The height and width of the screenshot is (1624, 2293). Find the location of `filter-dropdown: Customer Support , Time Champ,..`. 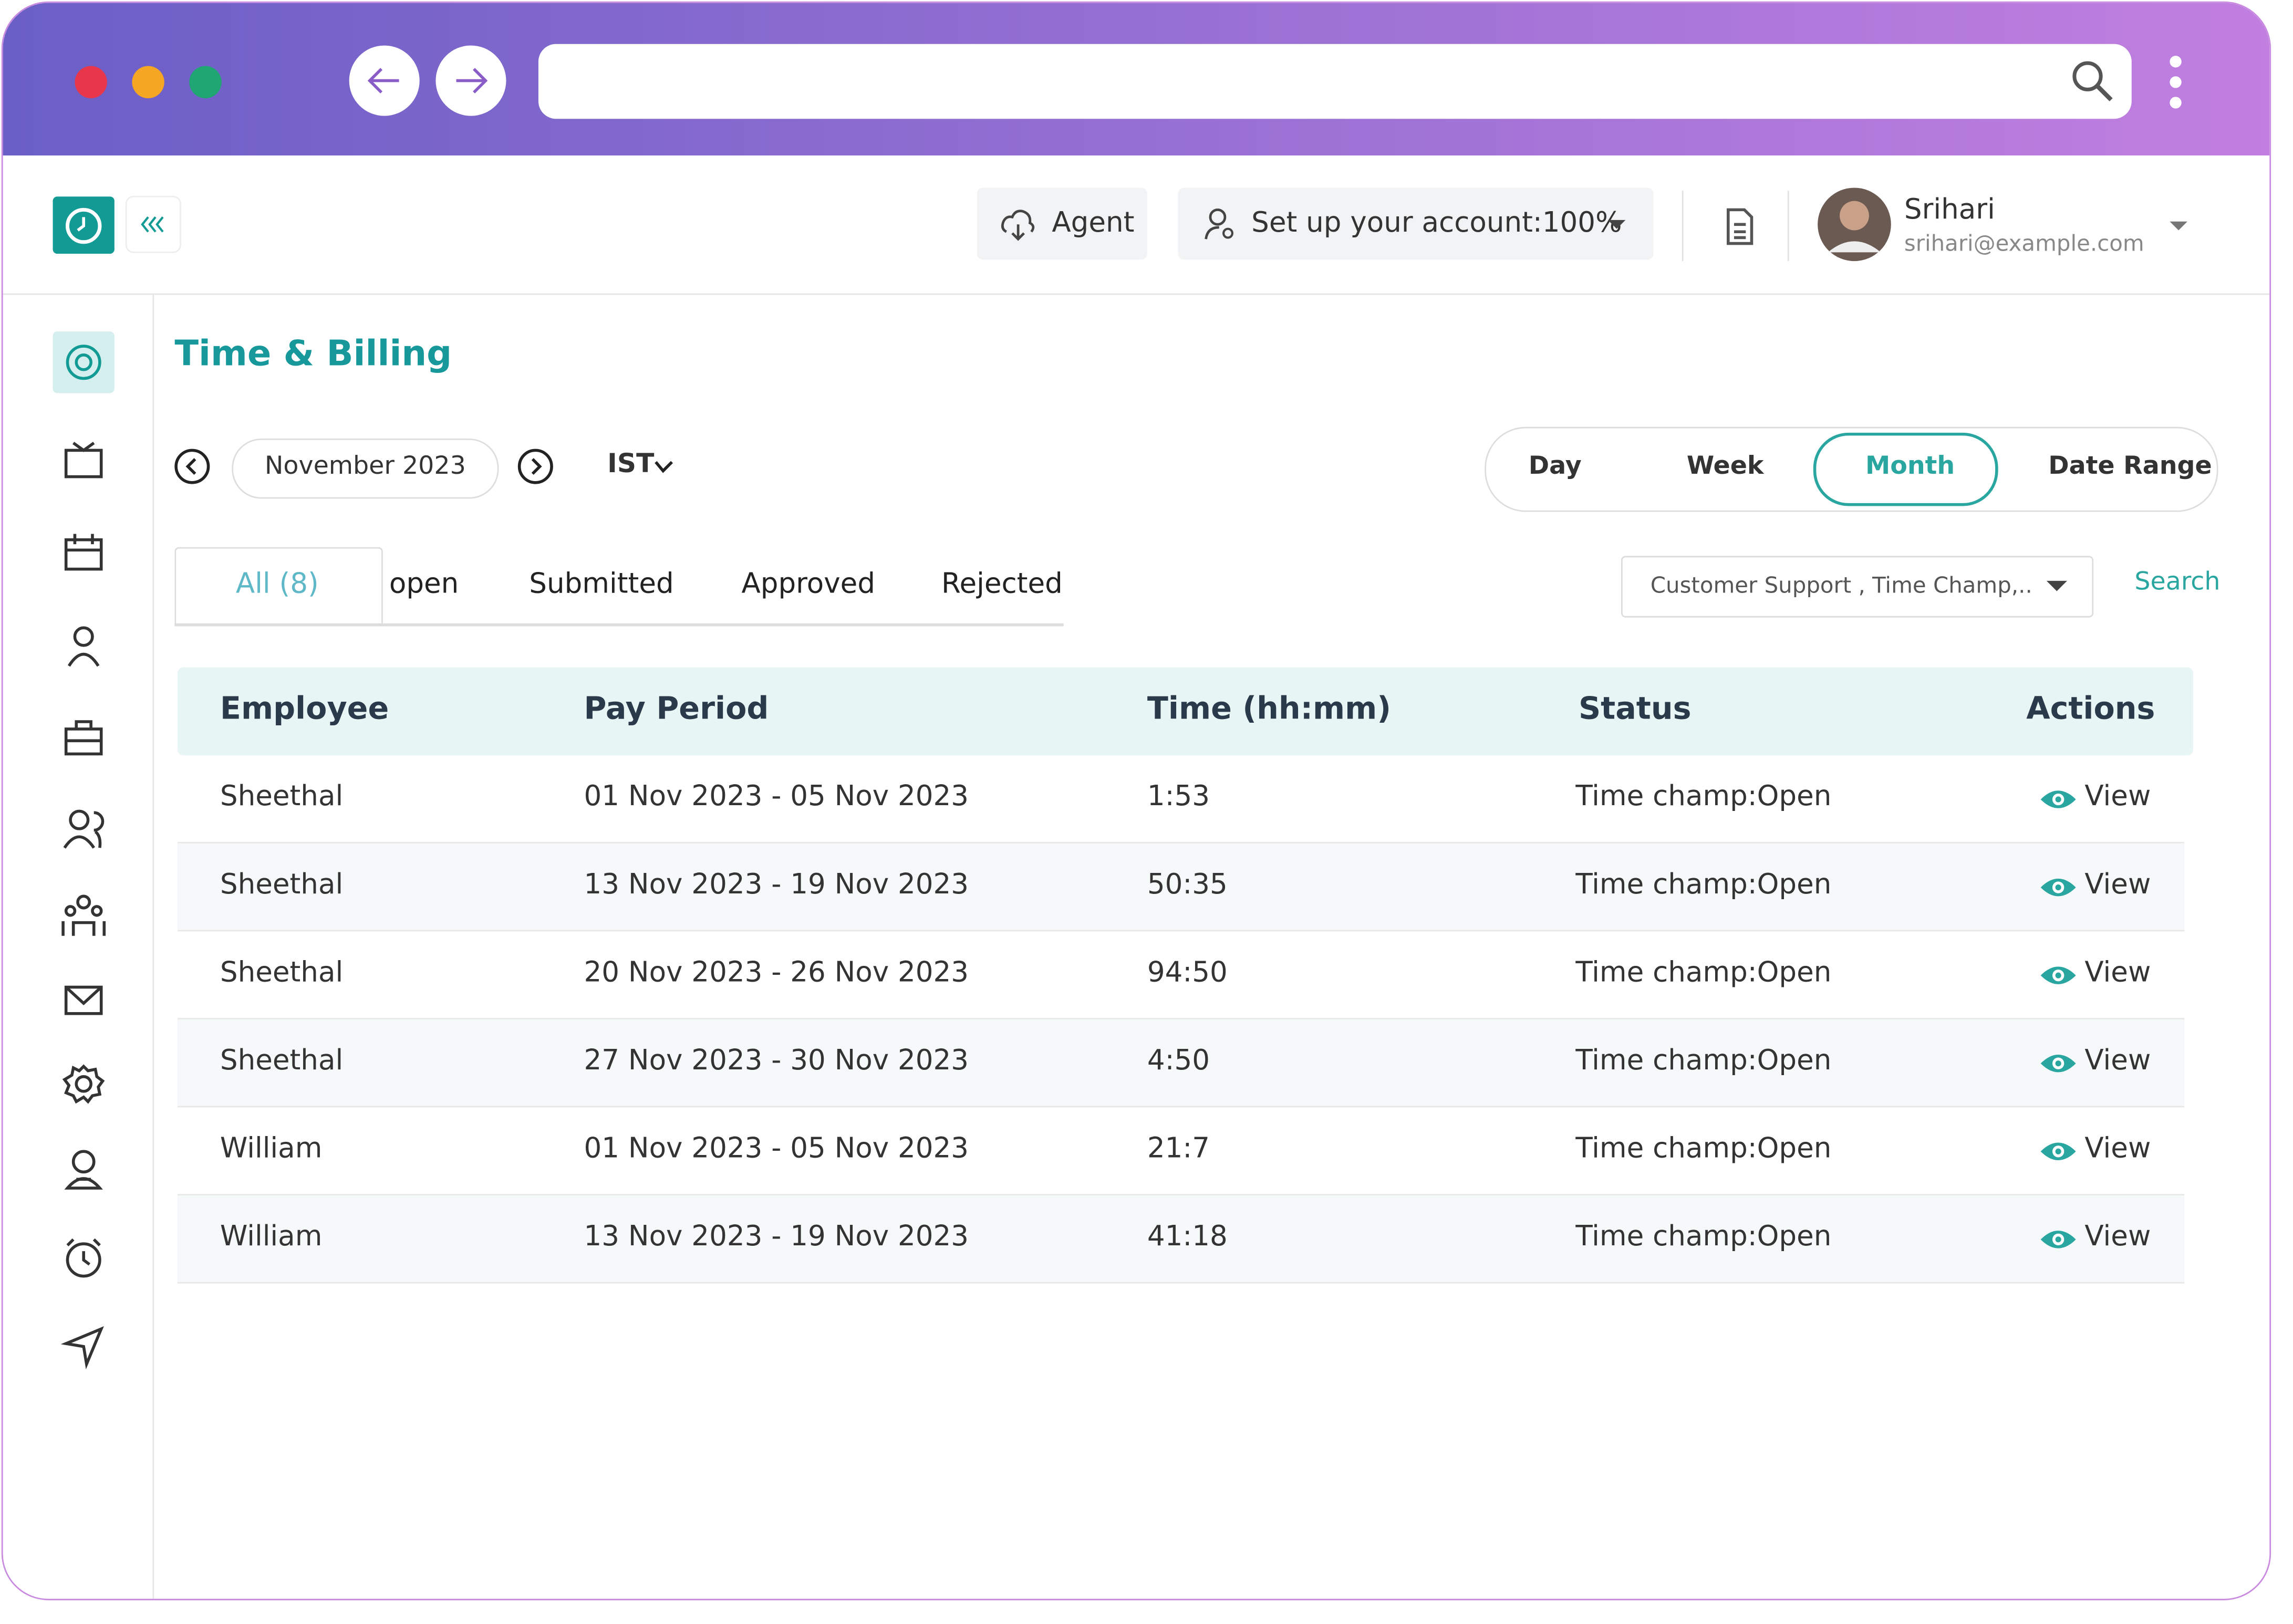

filter-dropdown: Customer Support , Time Champ,.. is located at coordinates (1857, 587).